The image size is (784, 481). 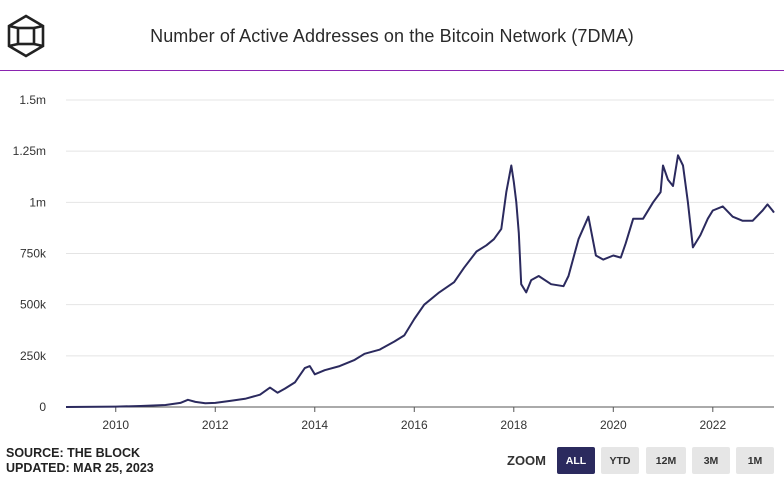 What do you see at coordinates (755, 460) in the screenshot?
I see `zoom-1m-button: 1M` at bounding box center [755, 460].